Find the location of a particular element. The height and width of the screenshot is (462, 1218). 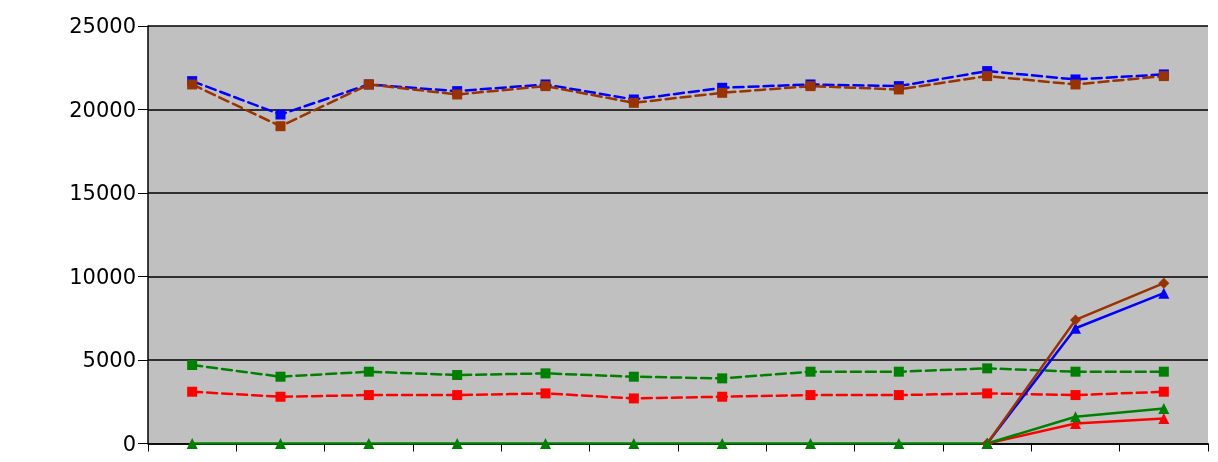

y-tick-label: 20000 is located at coordinates (102, 109).